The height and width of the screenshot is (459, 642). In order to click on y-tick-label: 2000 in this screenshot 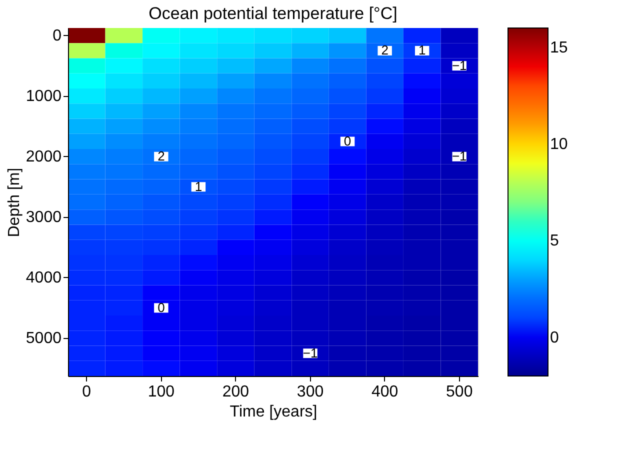, I will do `click(44, 157)`.